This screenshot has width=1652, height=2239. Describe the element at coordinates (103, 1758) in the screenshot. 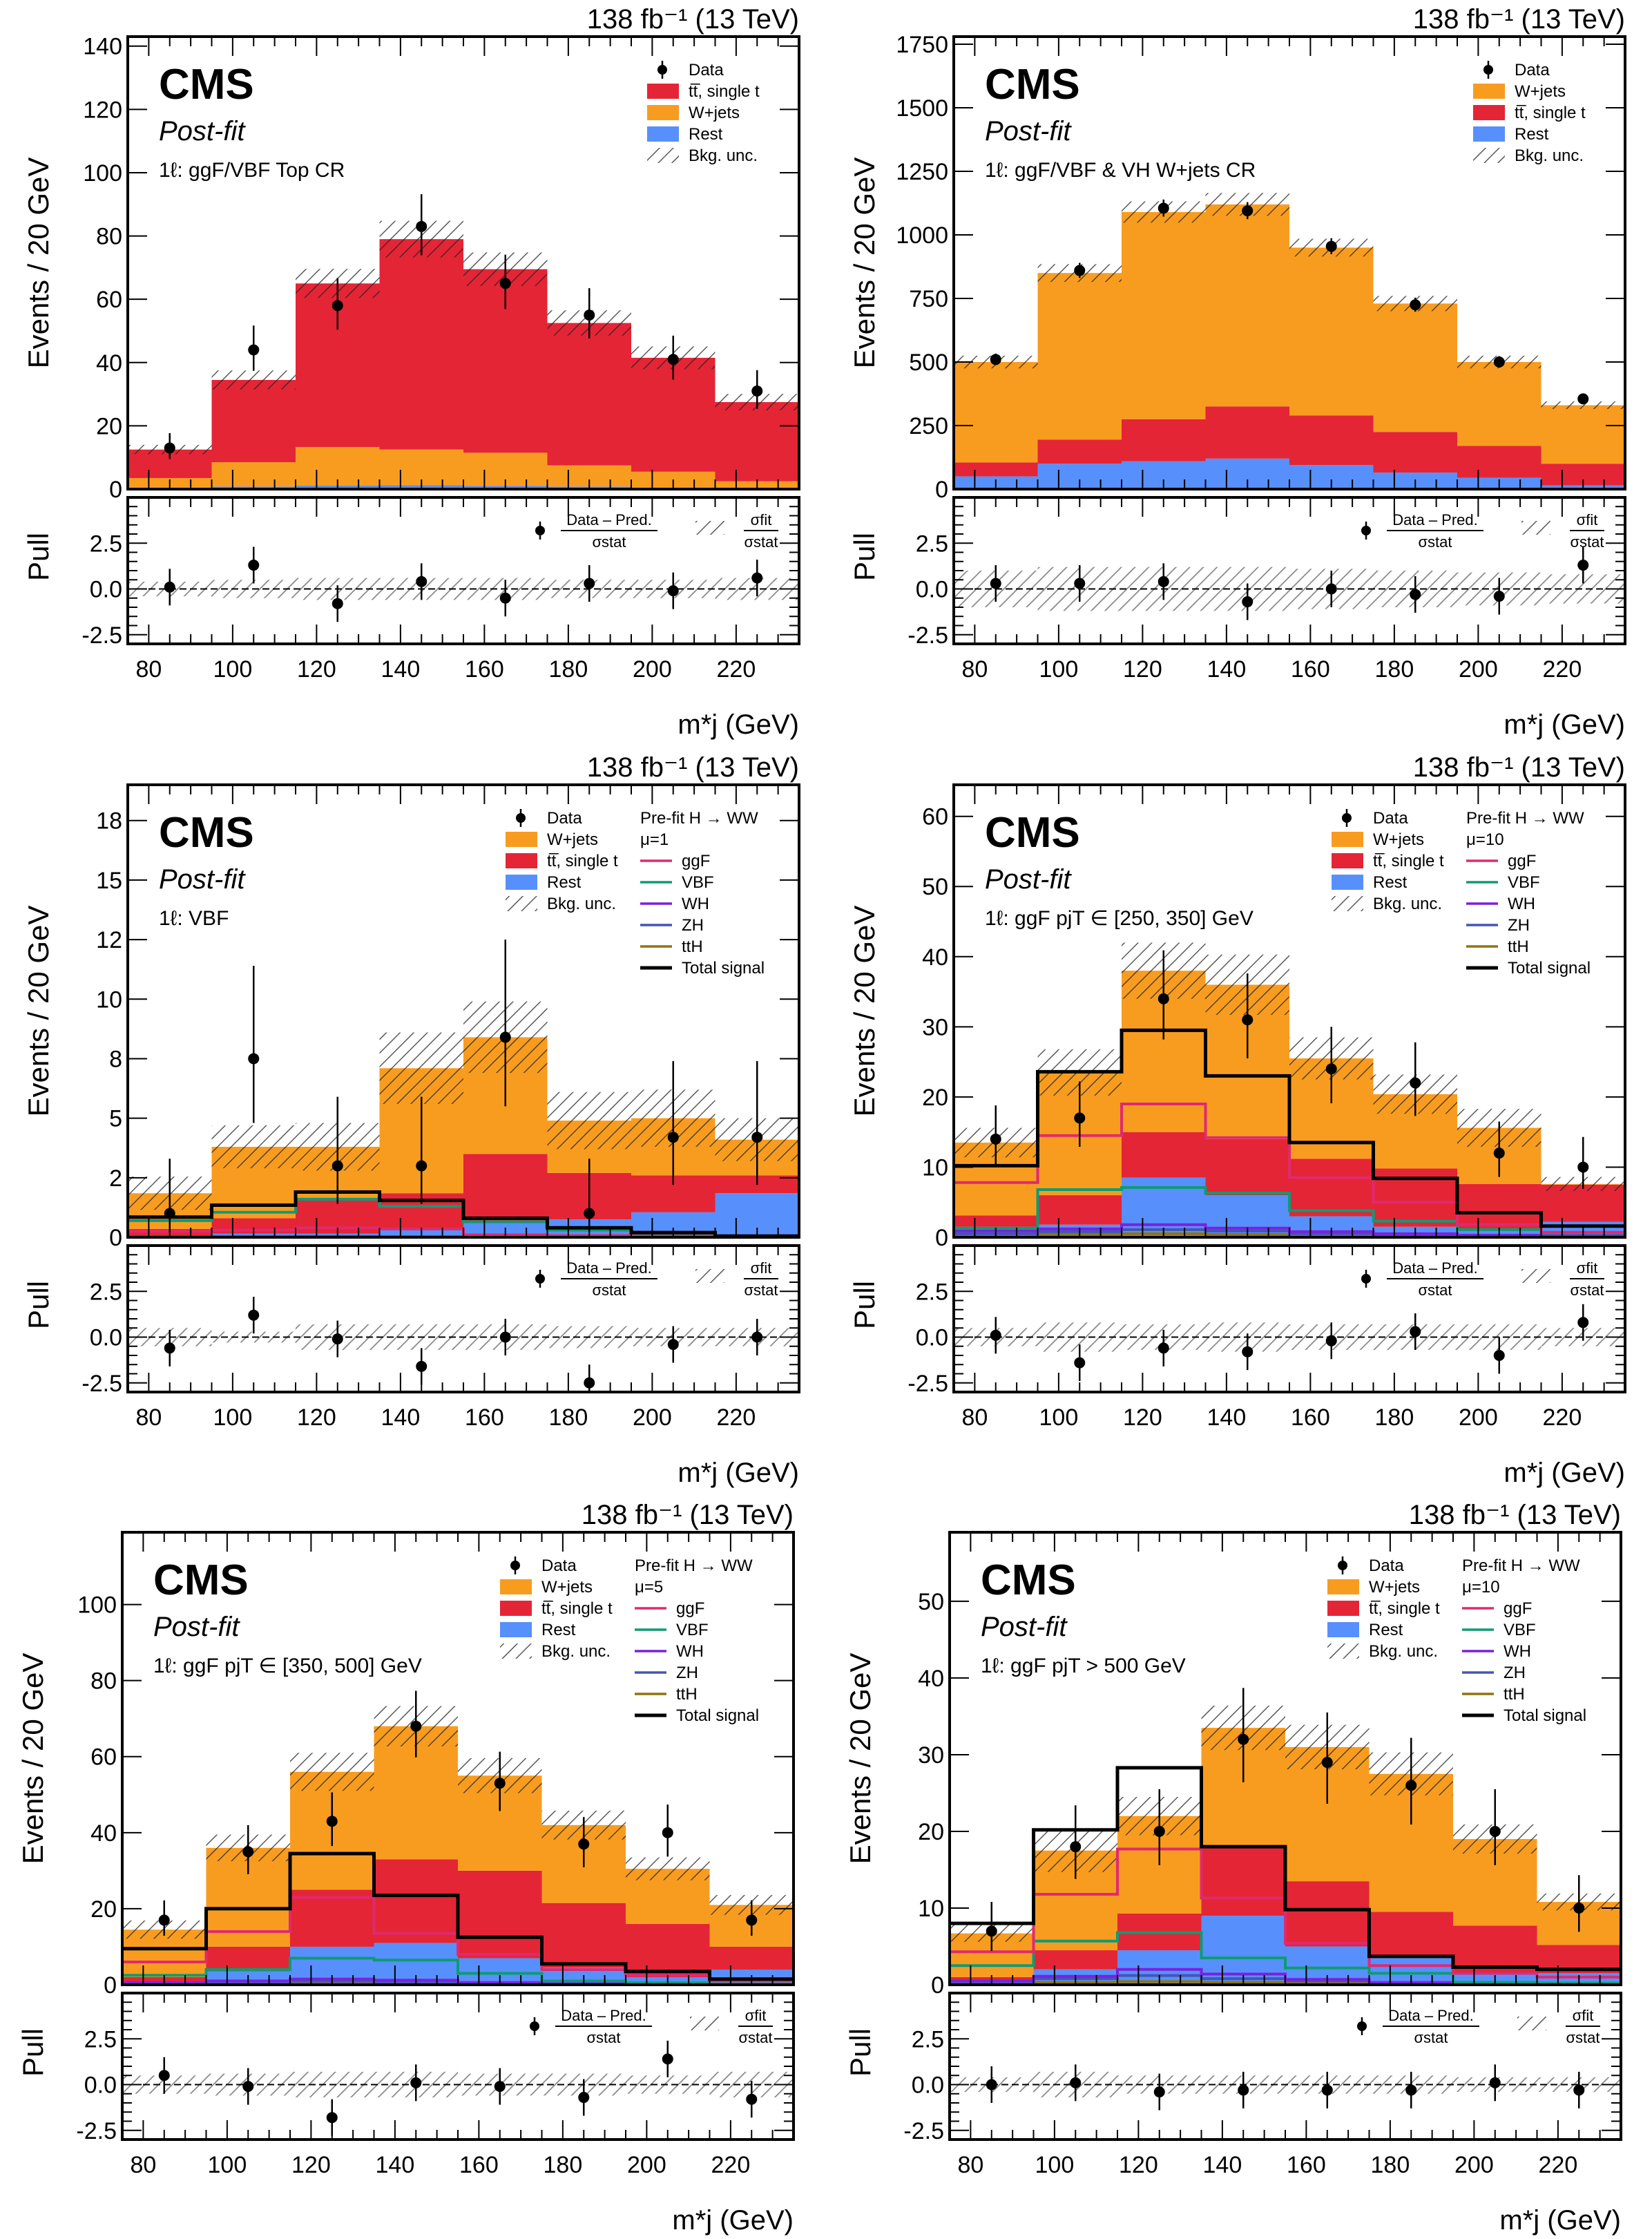

I see `y-tick-label: 60` at that location.